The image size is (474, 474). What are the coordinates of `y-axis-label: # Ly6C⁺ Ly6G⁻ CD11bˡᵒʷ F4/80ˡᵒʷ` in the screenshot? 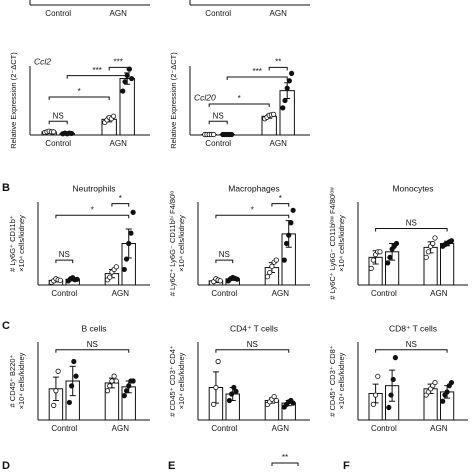 It's located at (332, 243).